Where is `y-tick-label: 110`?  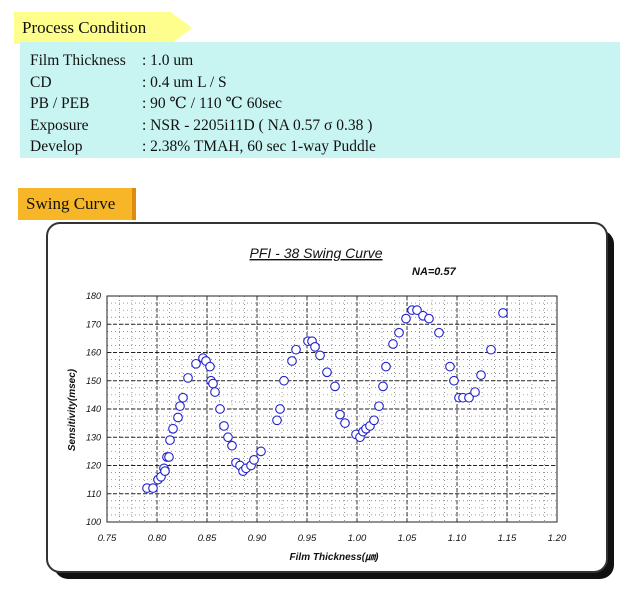 y-tick-label: 110 is located at coordinates (94, 494).